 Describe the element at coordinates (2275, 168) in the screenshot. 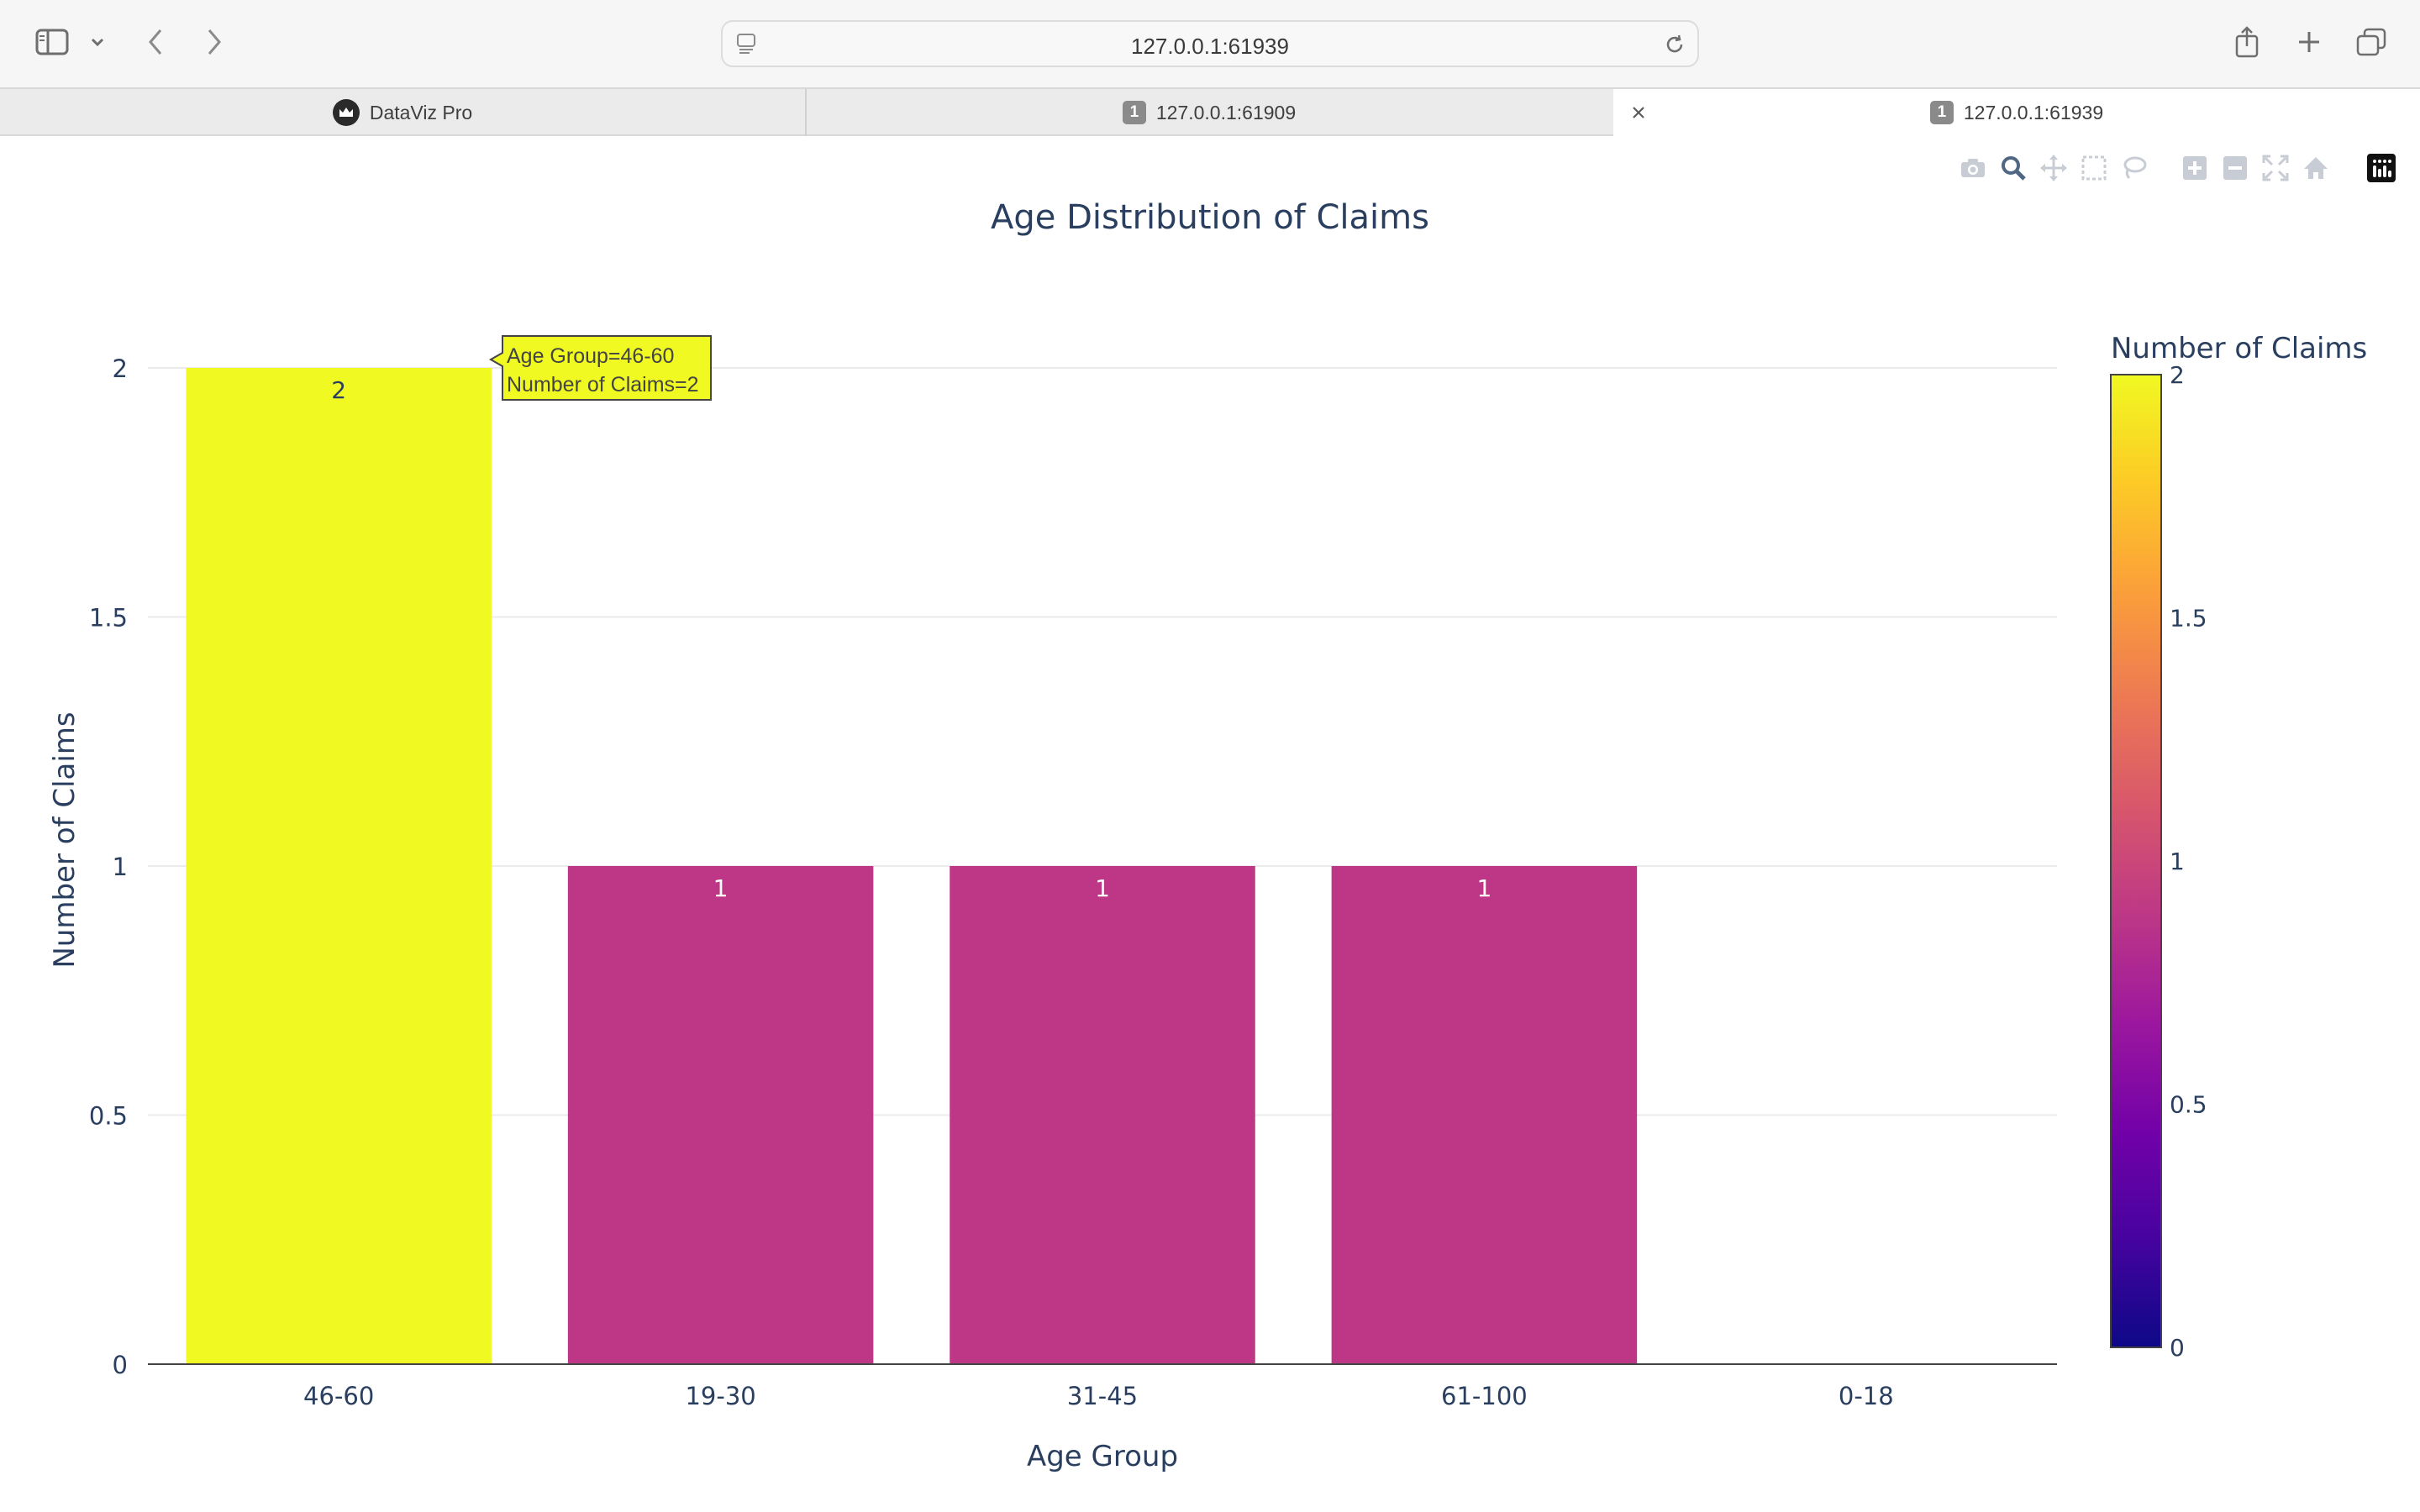

I see `autoscale-icon` at that location.